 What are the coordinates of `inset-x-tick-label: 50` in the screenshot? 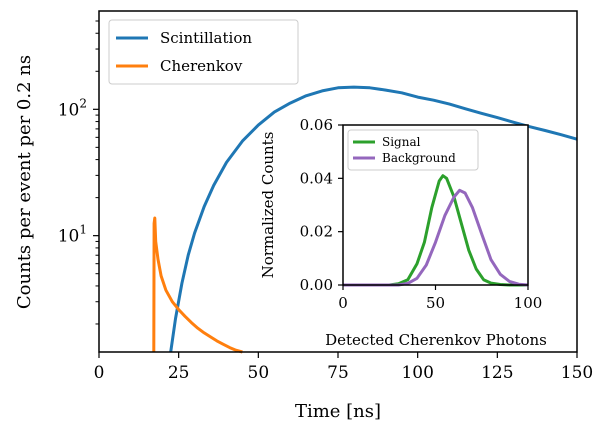 It's located at (435, 303).